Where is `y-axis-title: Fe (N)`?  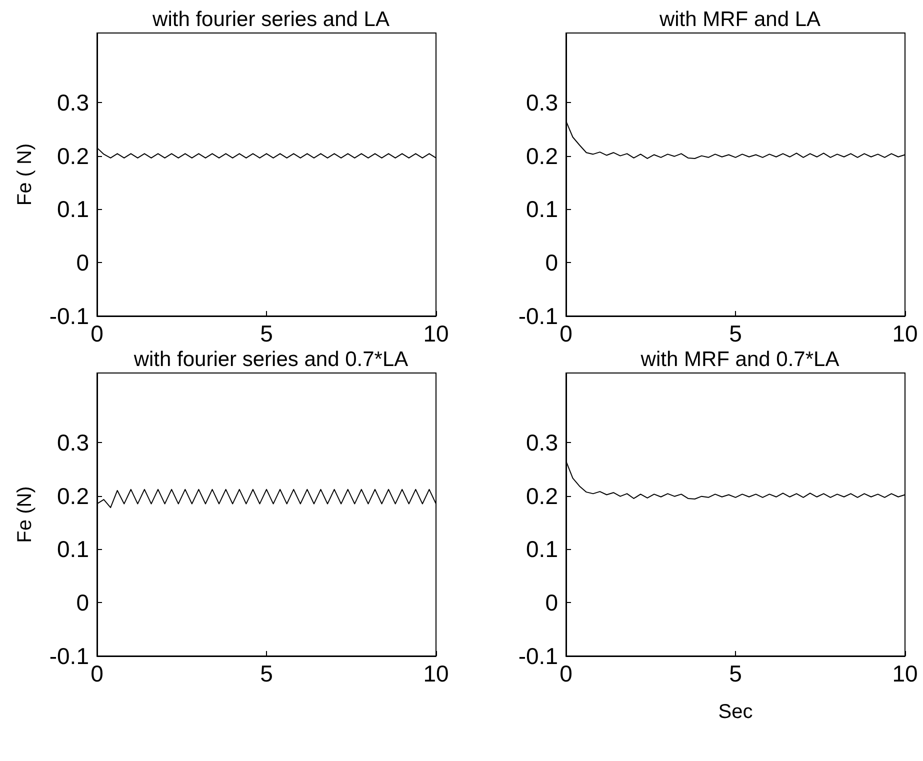 y-axis-title: Fe (N) is located at coordinates (25, 514).